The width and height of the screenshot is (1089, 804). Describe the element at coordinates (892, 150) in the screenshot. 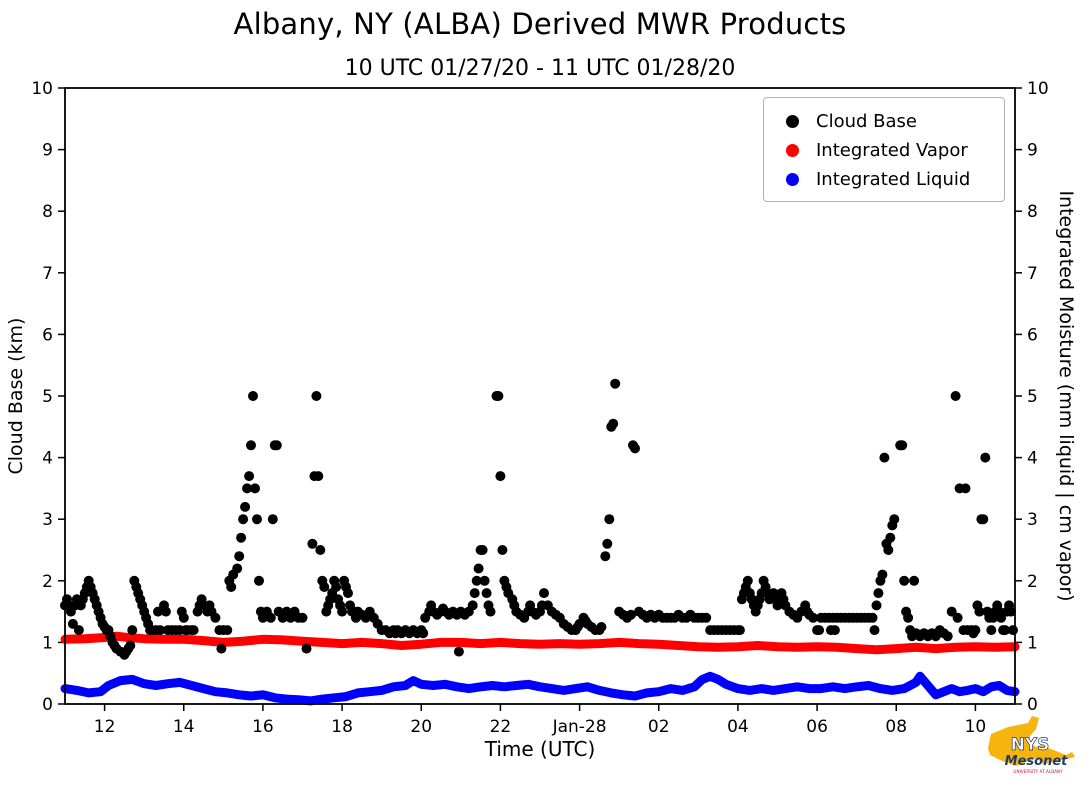

I see `legend-label-integrated-vapor: Integrated Vapor` at that location.